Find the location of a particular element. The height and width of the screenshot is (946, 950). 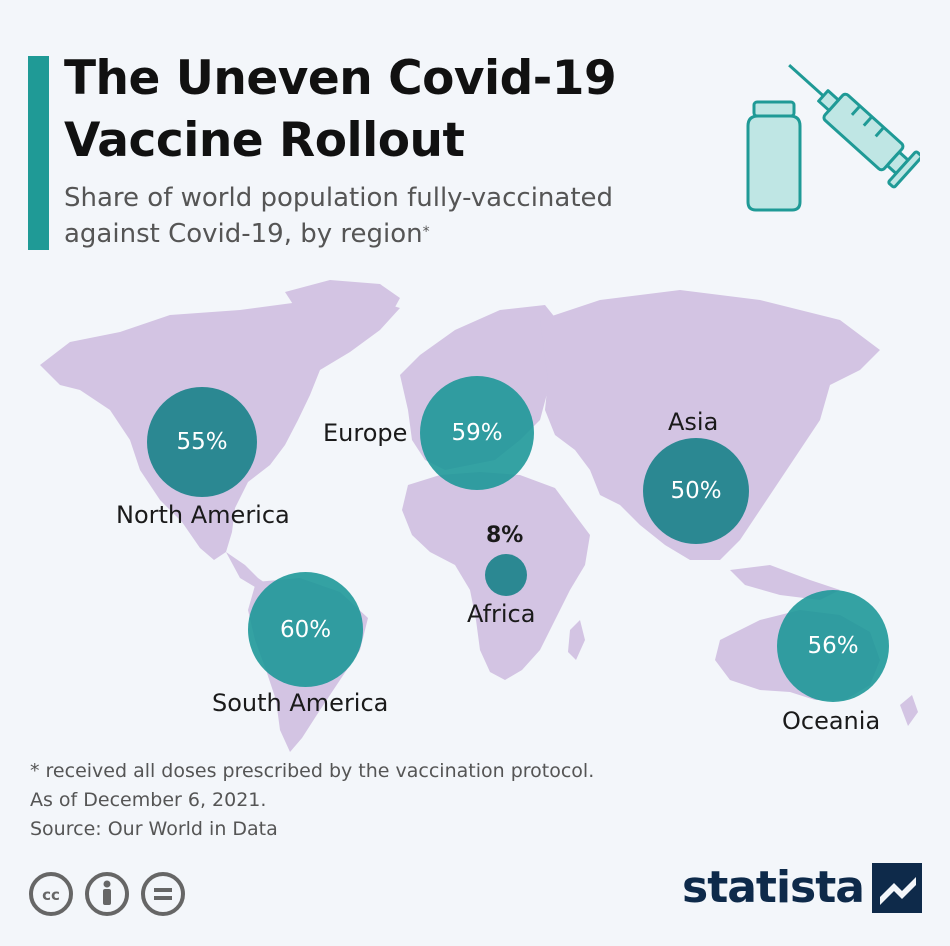

bubble-oceania: 56% is located at coordinates (833, 646).